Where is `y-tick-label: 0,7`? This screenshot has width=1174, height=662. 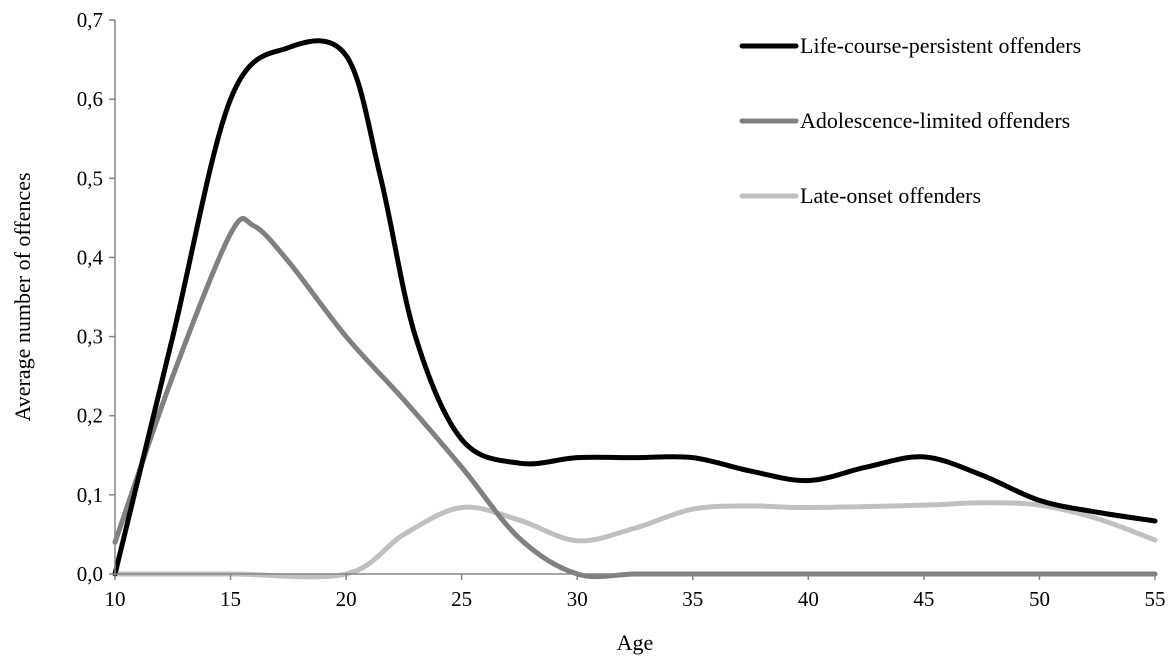
y-tick-label: 0,7 is located at coordinates (90, 20).